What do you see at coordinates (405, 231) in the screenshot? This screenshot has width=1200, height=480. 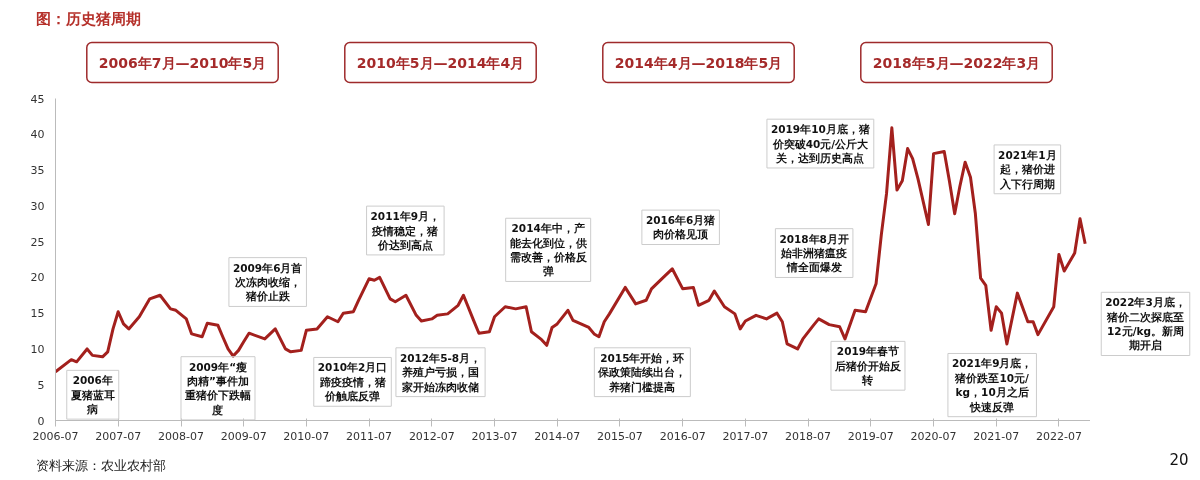 I see `annotation: 2011年9月，疫情稳定，猪价达到高点` at bounding box center [405, 231].